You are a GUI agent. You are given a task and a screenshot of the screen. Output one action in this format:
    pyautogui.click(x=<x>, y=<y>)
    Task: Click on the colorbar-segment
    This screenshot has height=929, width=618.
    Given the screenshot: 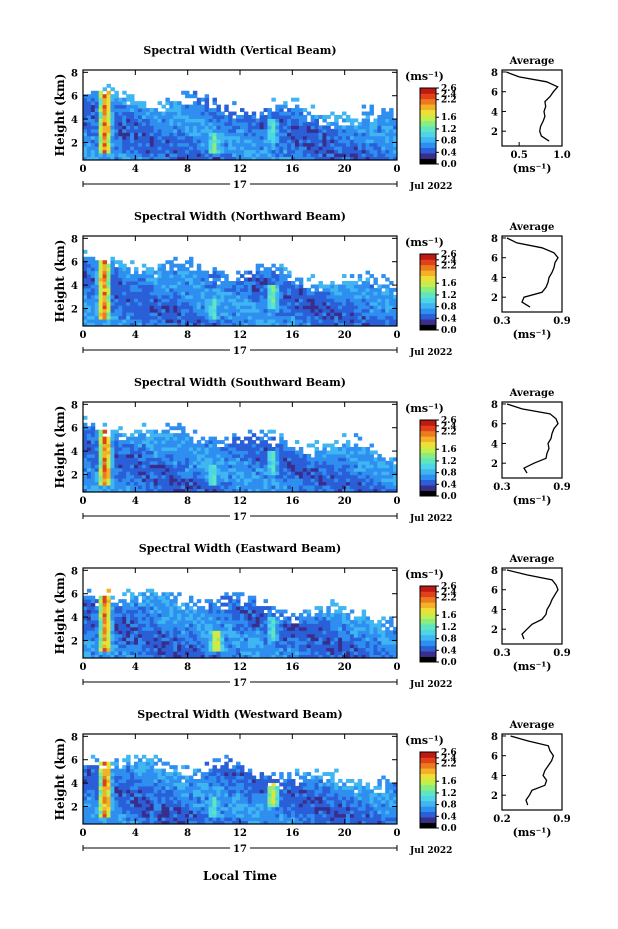 What is the action you would take?
    pyautogui.click(x=428, y=433)
    